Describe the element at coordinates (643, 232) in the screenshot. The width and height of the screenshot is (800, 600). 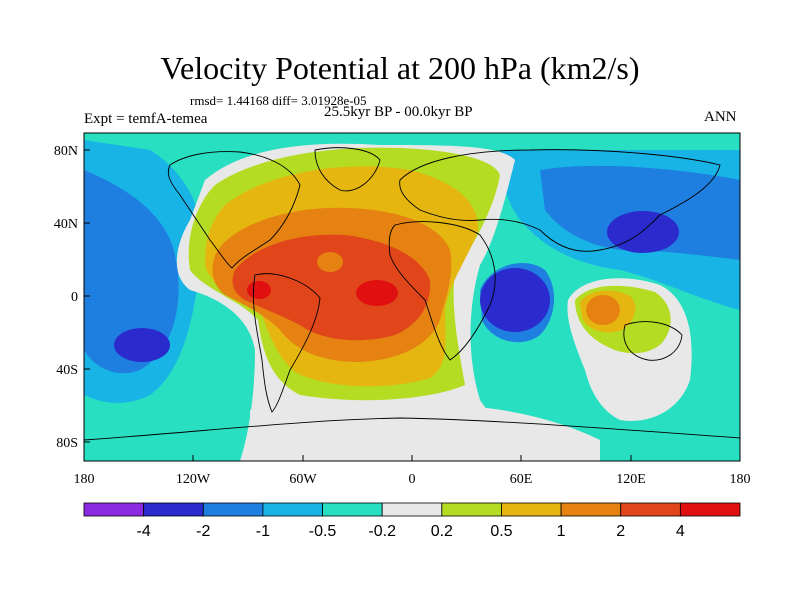
I see `asia-minimum-center` at that location.